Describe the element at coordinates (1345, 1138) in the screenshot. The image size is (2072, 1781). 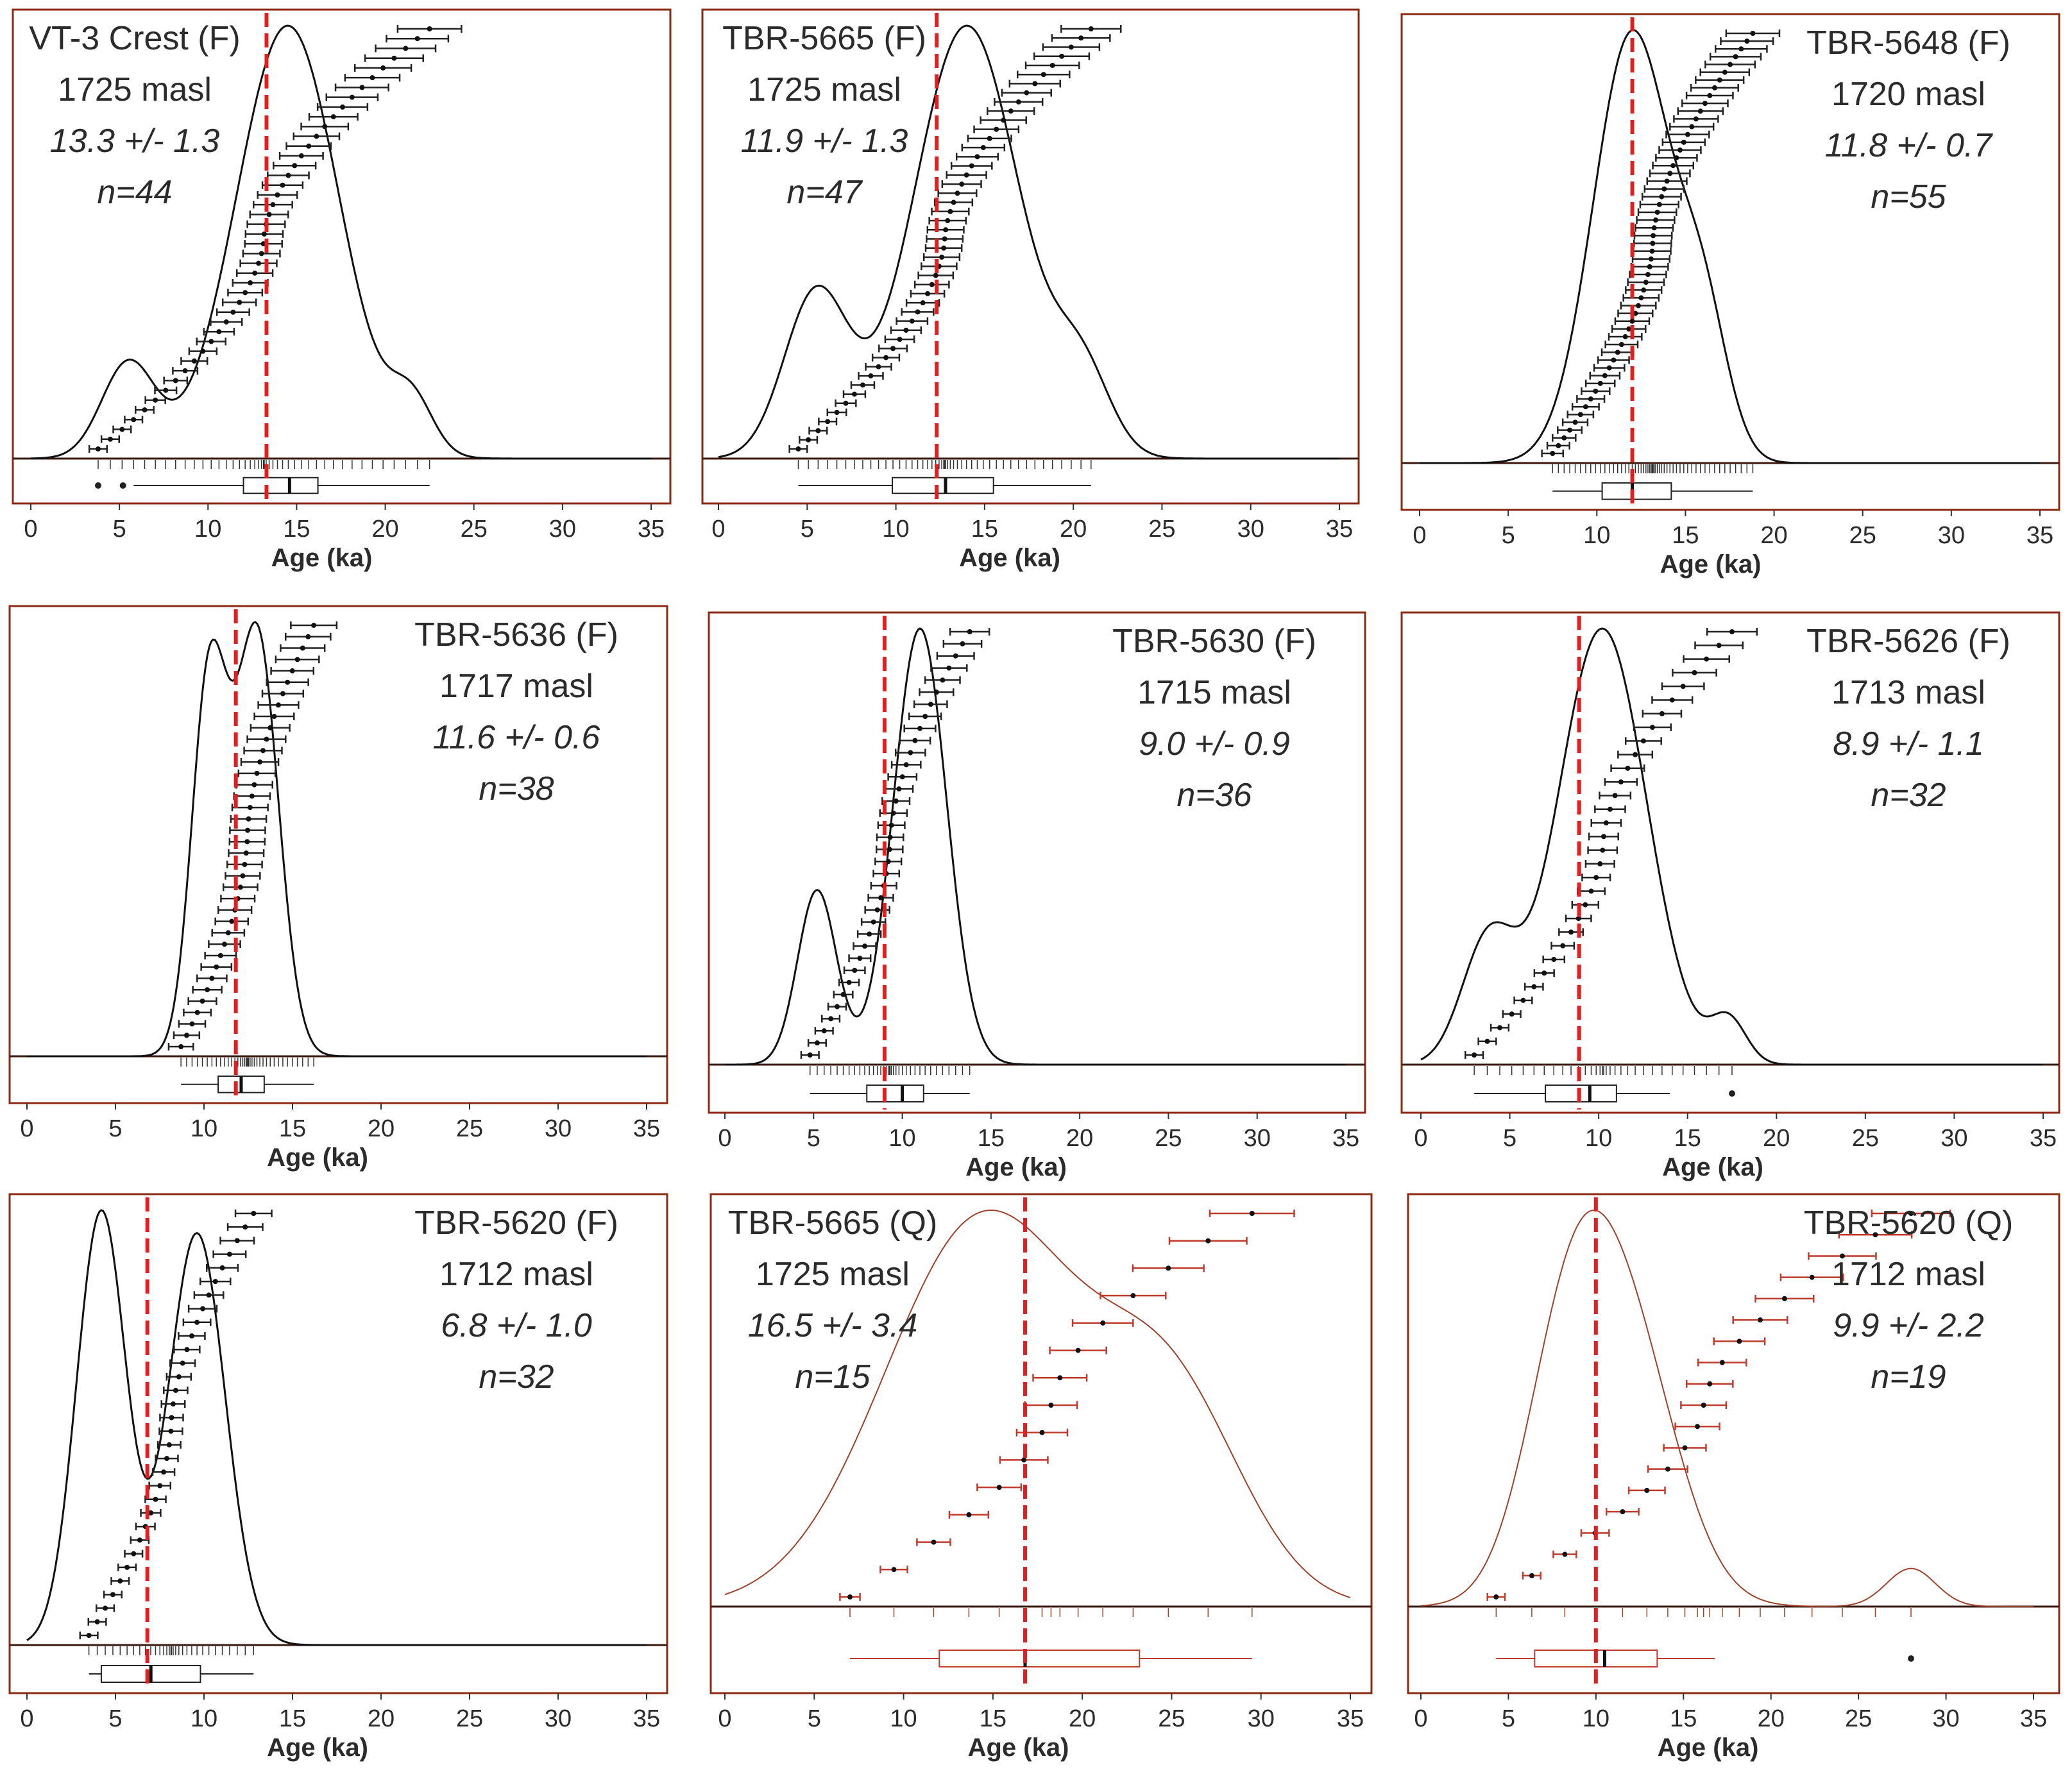
I see `x-tick-label: 35` at that location.